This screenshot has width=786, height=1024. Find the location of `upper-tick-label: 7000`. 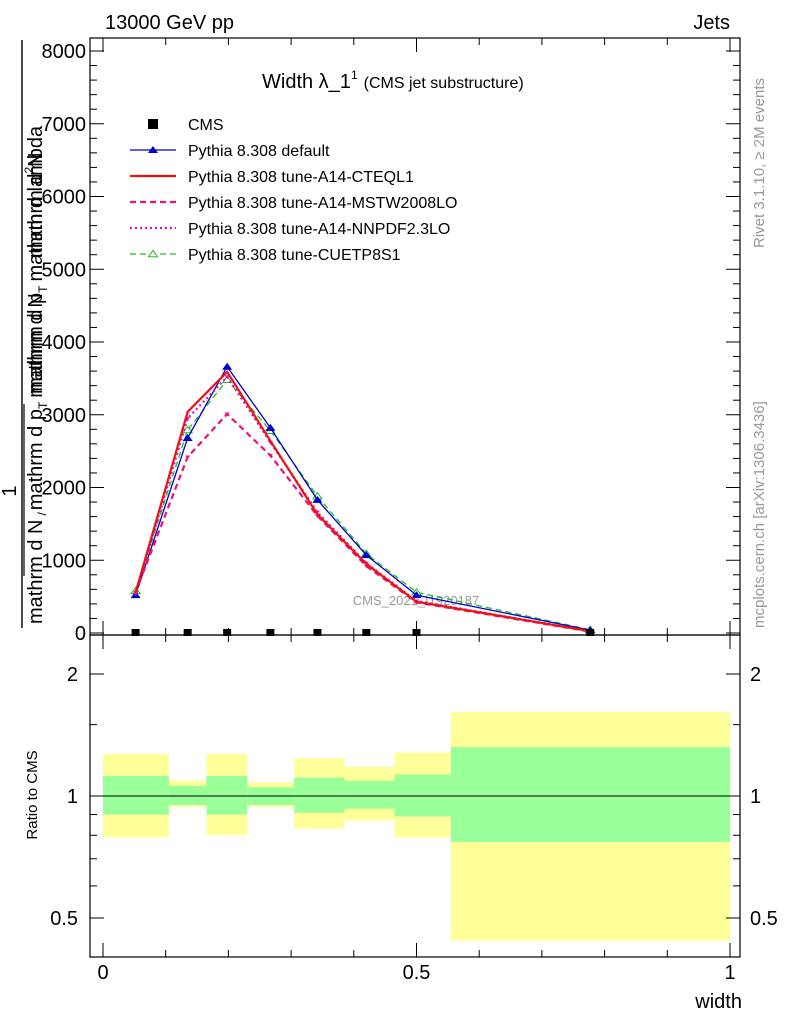

upper-tick-label: 7000 is located at coordinates (64, 125).